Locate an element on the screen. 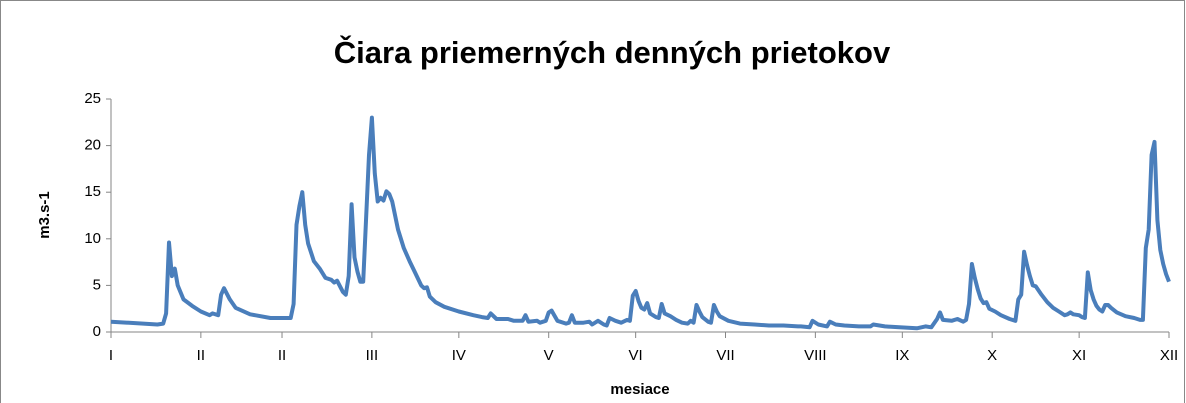 Image resolution: width=1186 pixels, height=403 pixels. y-tick-label: 15 is located at coordinates (92, 191).